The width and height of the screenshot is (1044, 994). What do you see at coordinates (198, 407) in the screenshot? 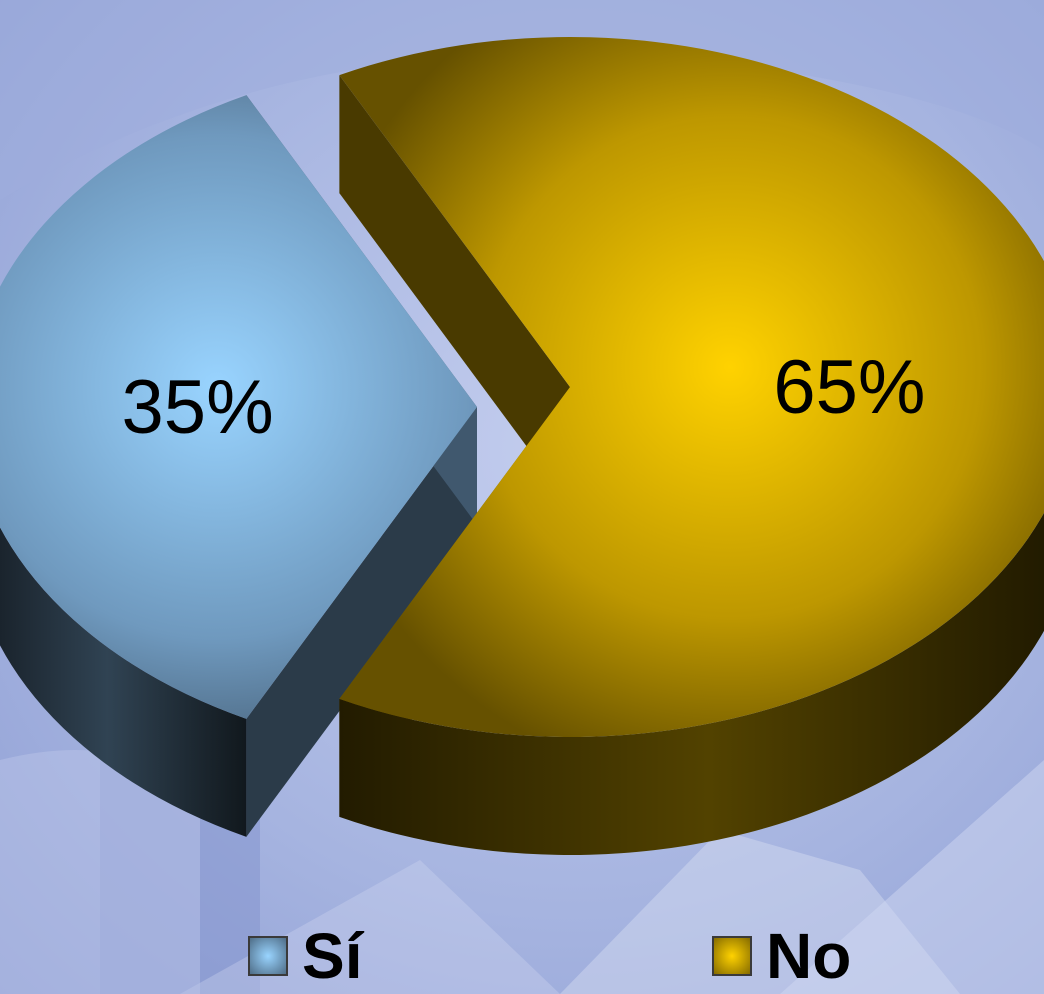
I see `data-label-si: 35%` at bounding box center [198, 407].